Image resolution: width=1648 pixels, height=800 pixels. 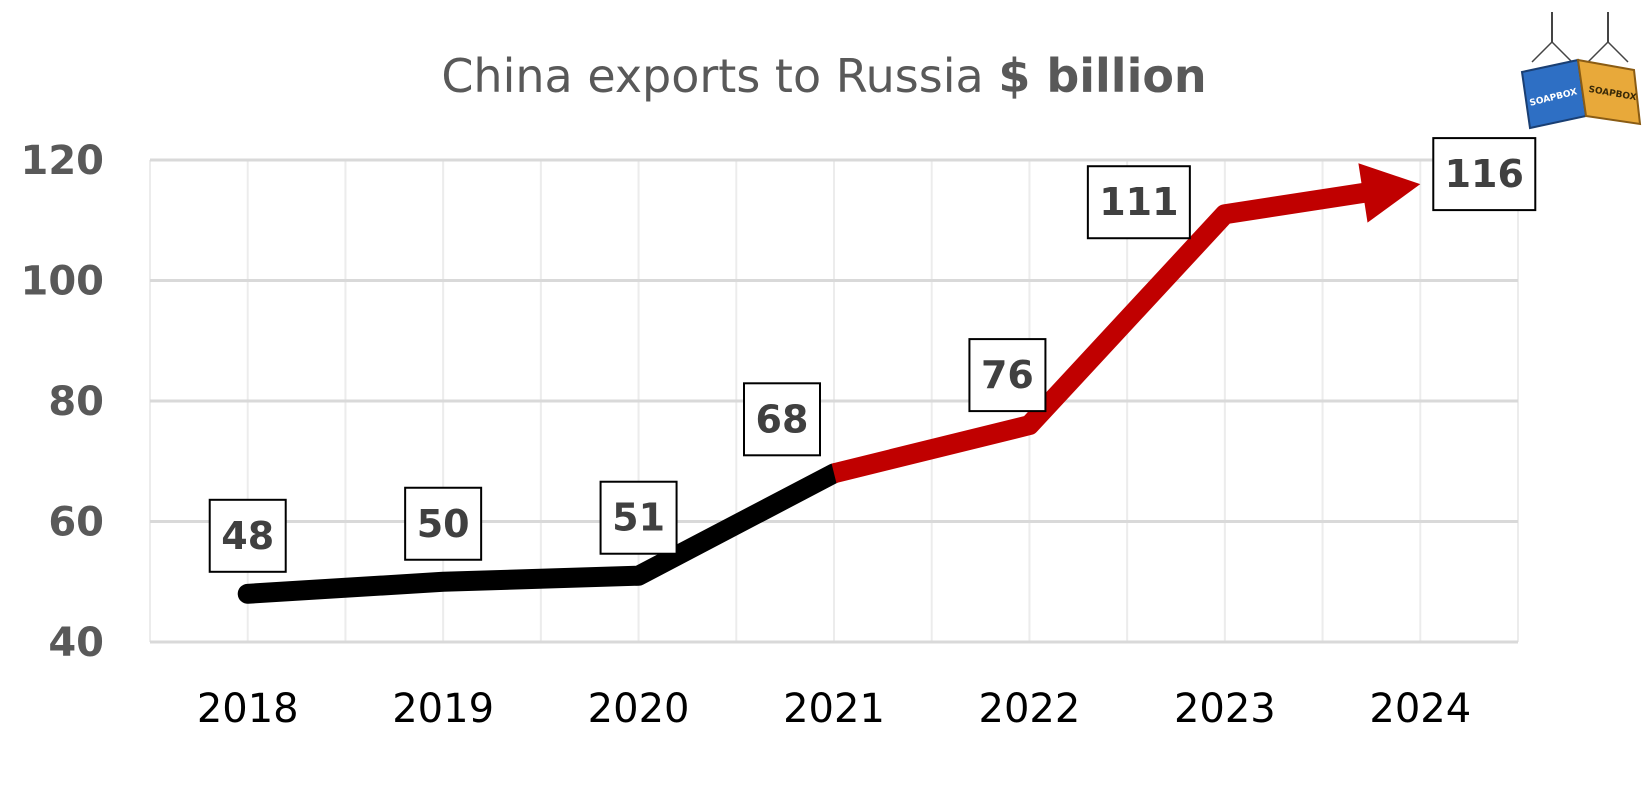 I want to click on data-label-text: 48, so click(x=247, y=536).